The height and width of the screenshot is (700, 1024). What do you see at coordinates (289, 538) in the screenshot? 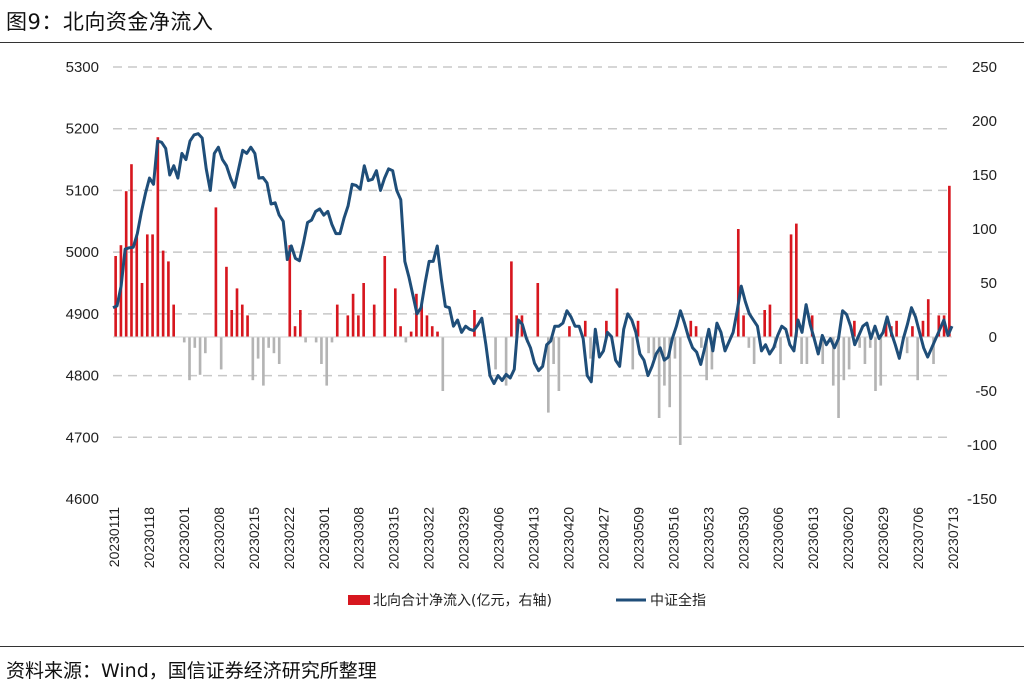
I see `x-tick-label: 20230222` at bounding box center [289, 538].